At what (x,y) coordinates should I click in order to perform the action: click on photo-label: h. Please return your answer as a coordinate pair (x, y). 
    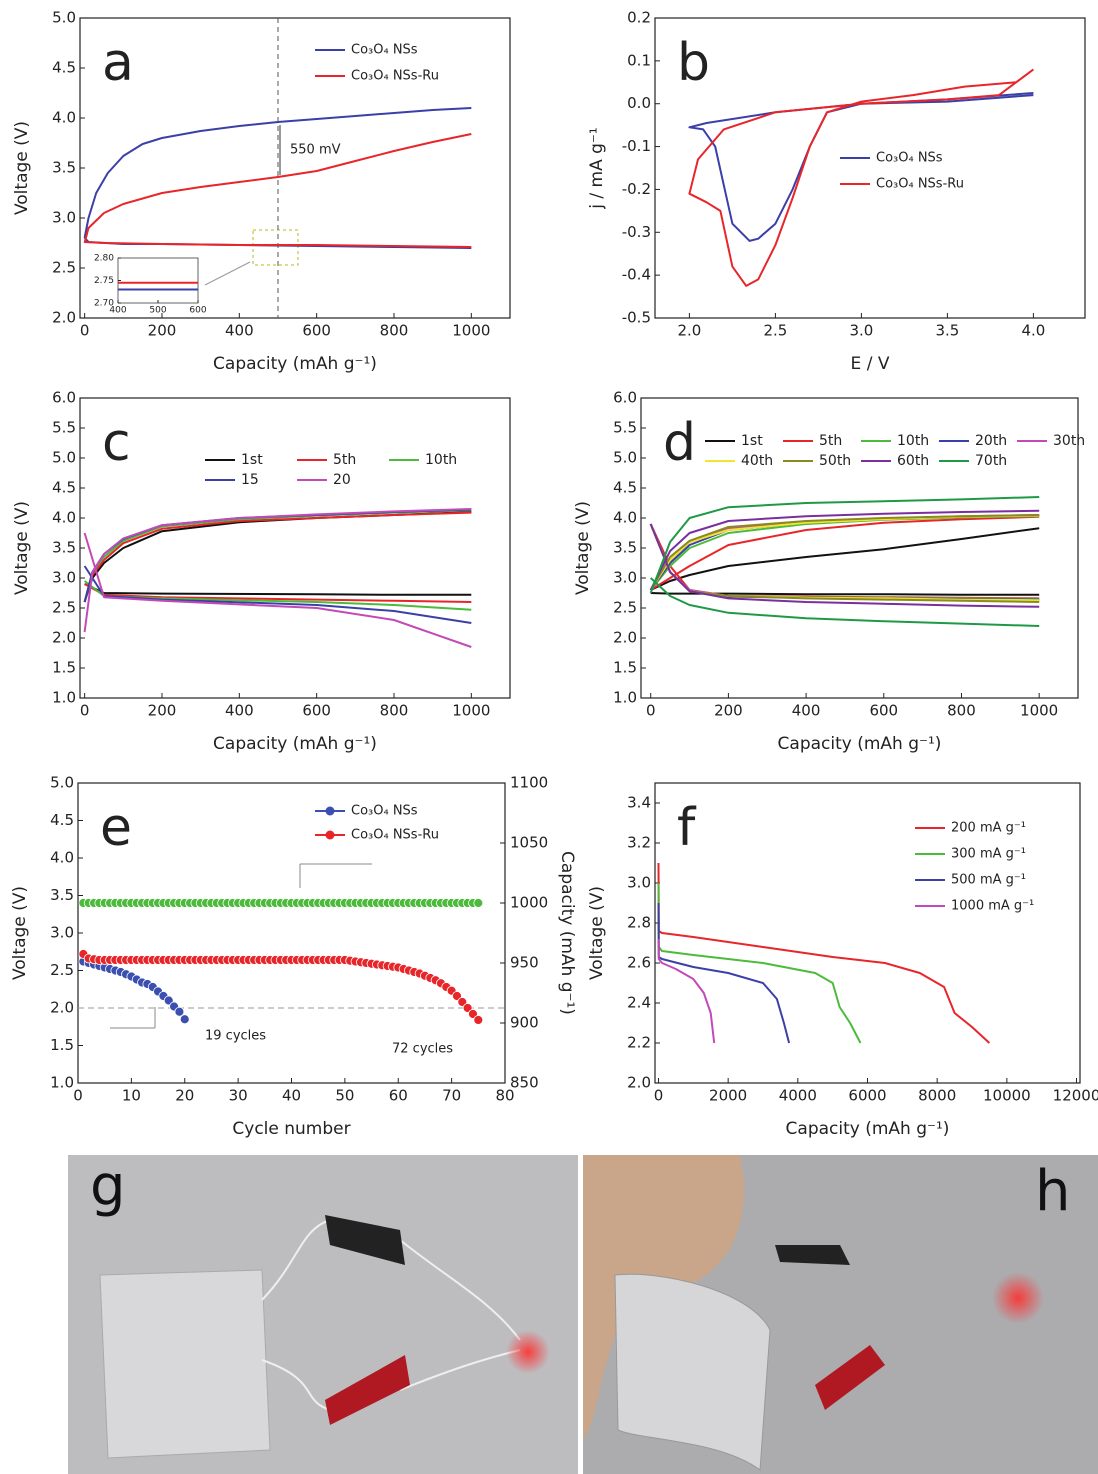
    Looking at the image, I should click on (1053, 1191).